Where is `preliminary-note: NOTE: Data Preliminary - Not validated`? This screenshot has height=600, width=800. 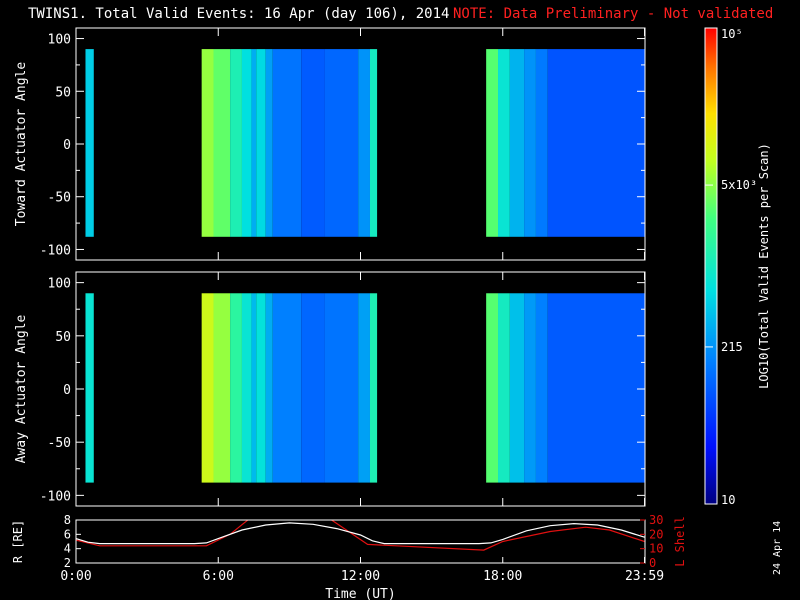 preliminary-note: NOTE: Data Preliminary - Not validated is located at coordinates (613, 14).